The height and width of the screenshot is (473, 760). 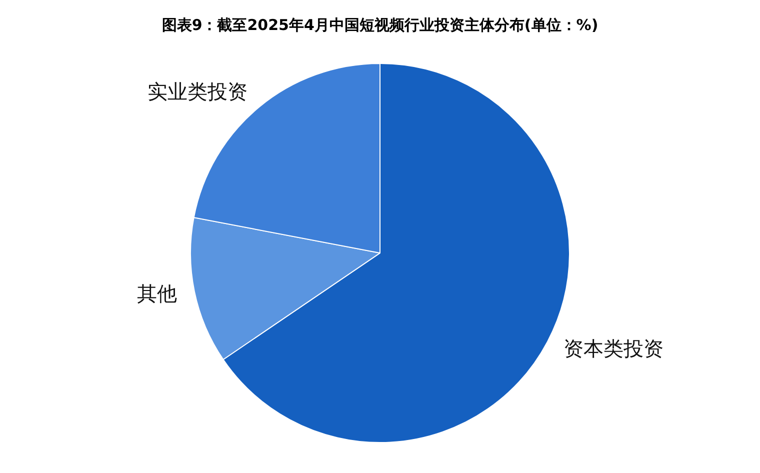 I want to click on chart-title: 图表9：截至2025年4月中国短视频行业投资主体分布(单位：%), so click(x=380, y=25).